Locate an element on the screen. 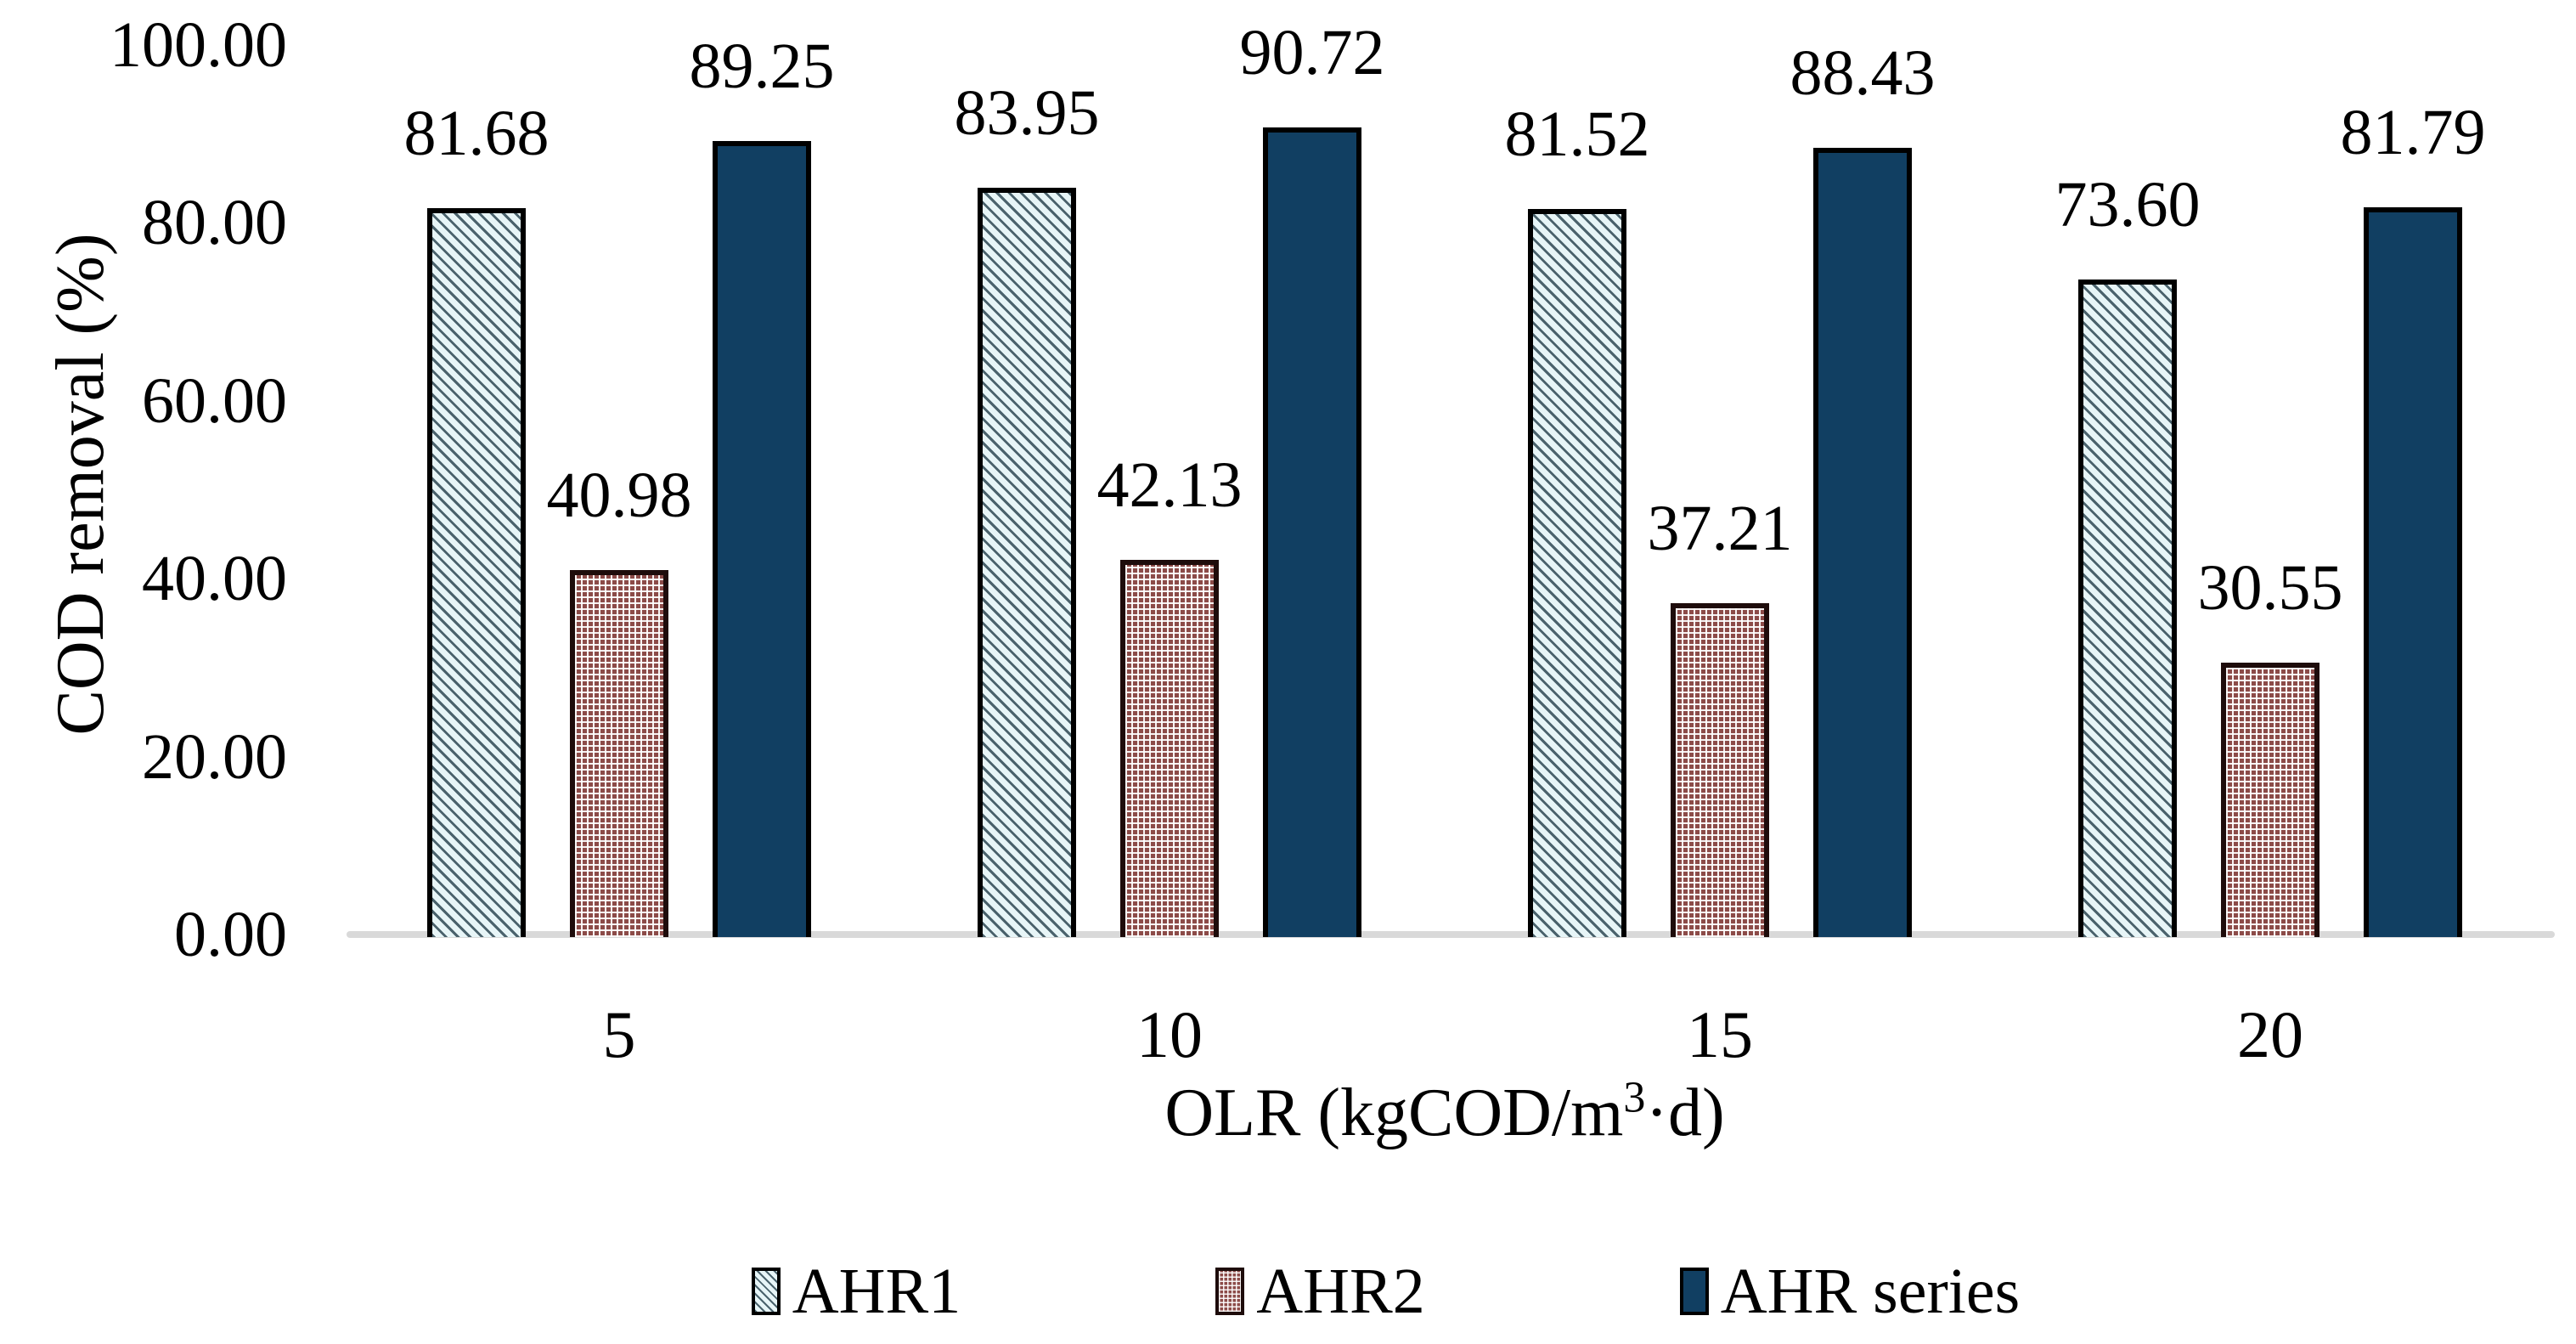  legend-swatch-ahr2-icon is located at coordinates (1230, 1291).